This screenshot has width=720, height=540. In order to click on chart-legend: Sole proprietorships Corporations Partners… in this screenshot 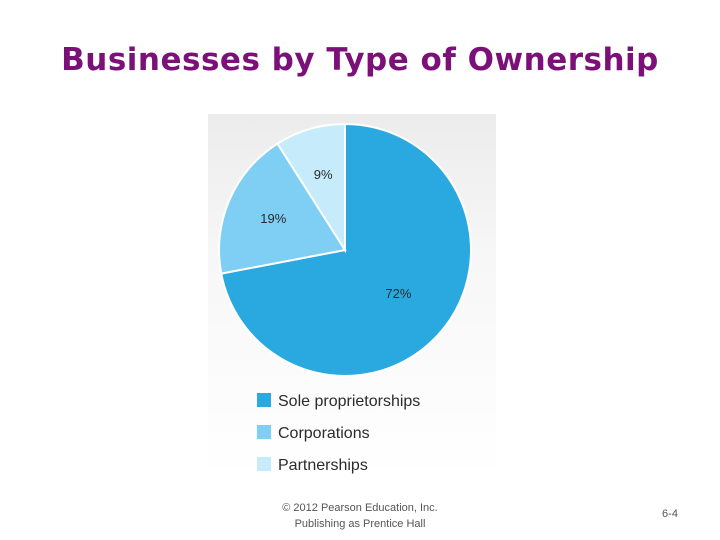, I will do `click(338, 433)`.